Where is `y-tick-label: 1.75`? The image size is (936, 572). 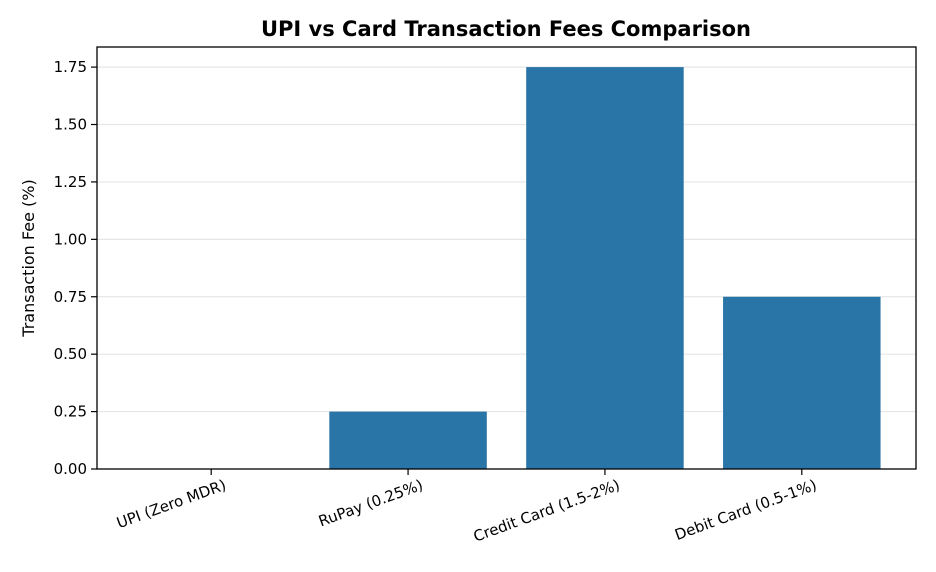 y-tick-label: 1.75 is located at coordinates (70, 67).